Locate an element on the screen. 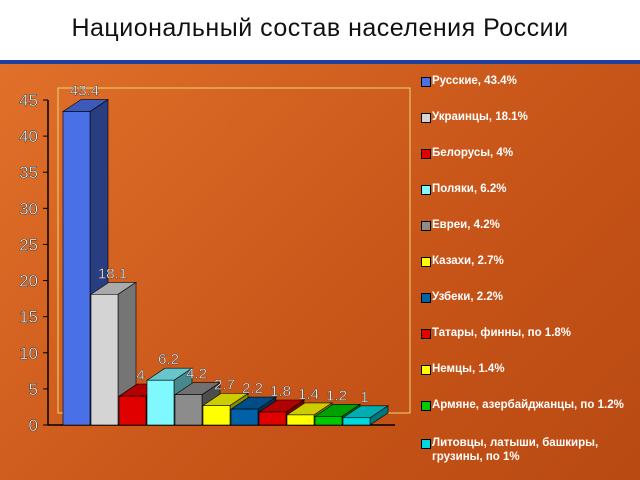  value-label: 2.7 is located at coordinates (224, 385).